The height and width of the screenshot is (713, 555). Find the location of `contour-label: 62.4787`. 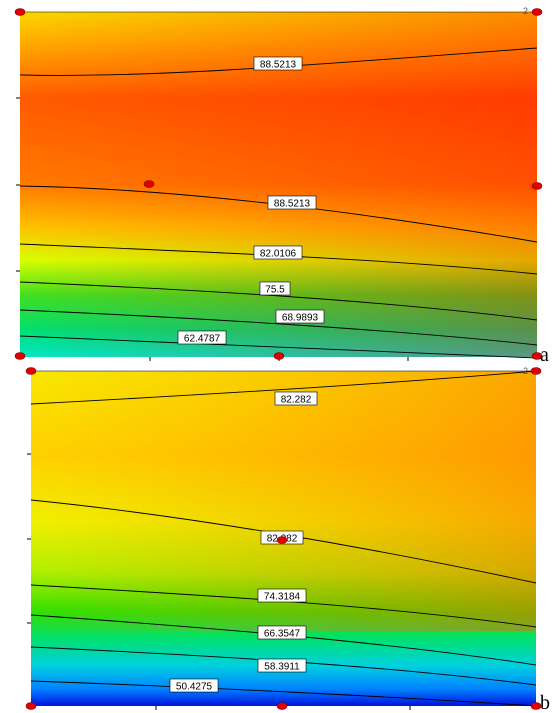

contour-label: 62.4787 is located at coordinates (202, 337).